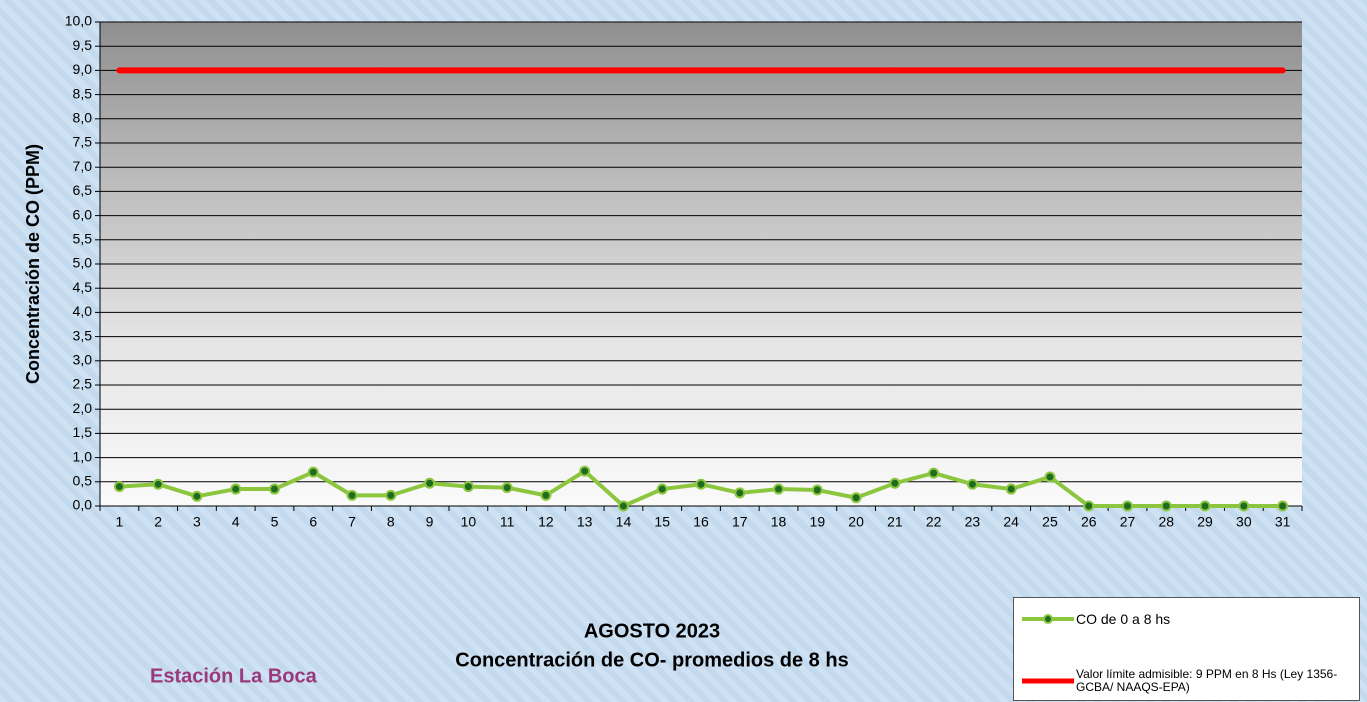 The height and width of the screenshot is (702, 1367). I want to click on x-tick-label: 8, so click(391, 522).